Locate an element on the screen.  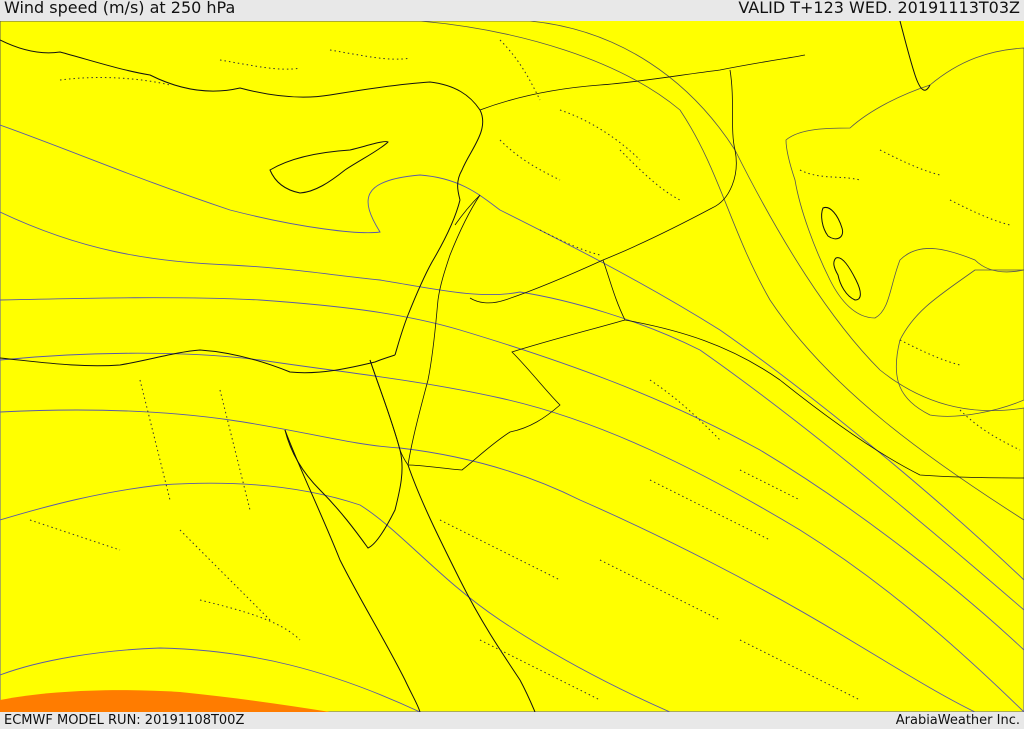
valid-time: VALID T+123 WED. 20191113T03Z is located at coordinates (879, 8).